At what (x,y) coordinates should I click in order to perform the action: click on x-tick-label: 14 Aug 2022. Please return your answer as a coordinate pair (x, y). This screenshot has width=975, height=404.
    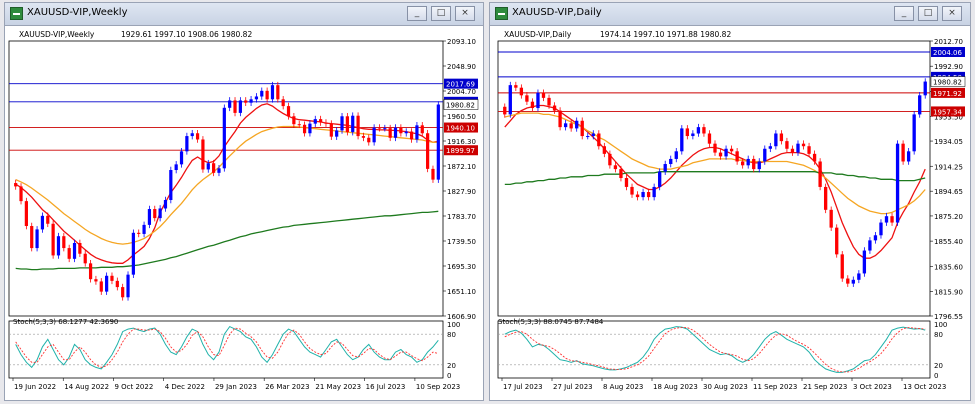
    Looking at the image, I should click on (86, 387).